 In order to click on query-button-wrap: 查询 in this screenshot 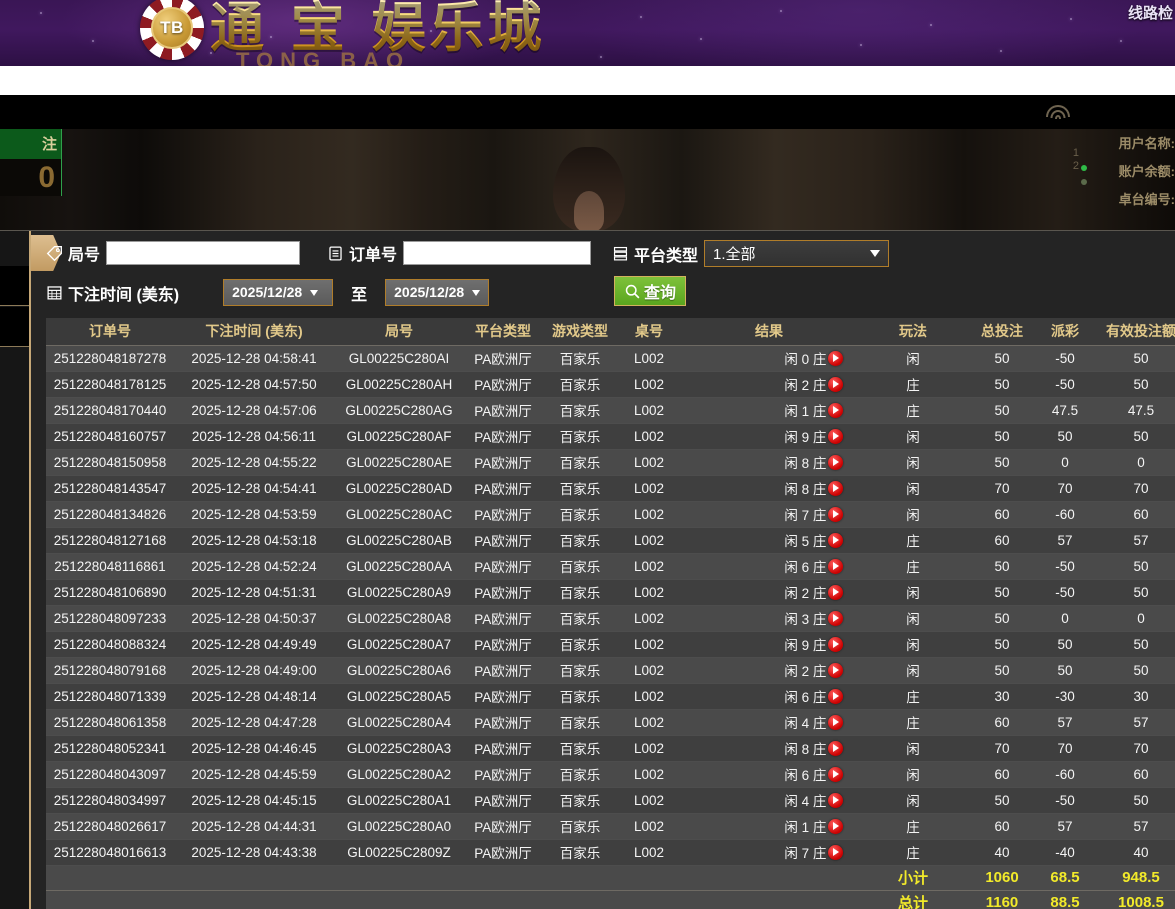, I will do `click(650, 291)`.